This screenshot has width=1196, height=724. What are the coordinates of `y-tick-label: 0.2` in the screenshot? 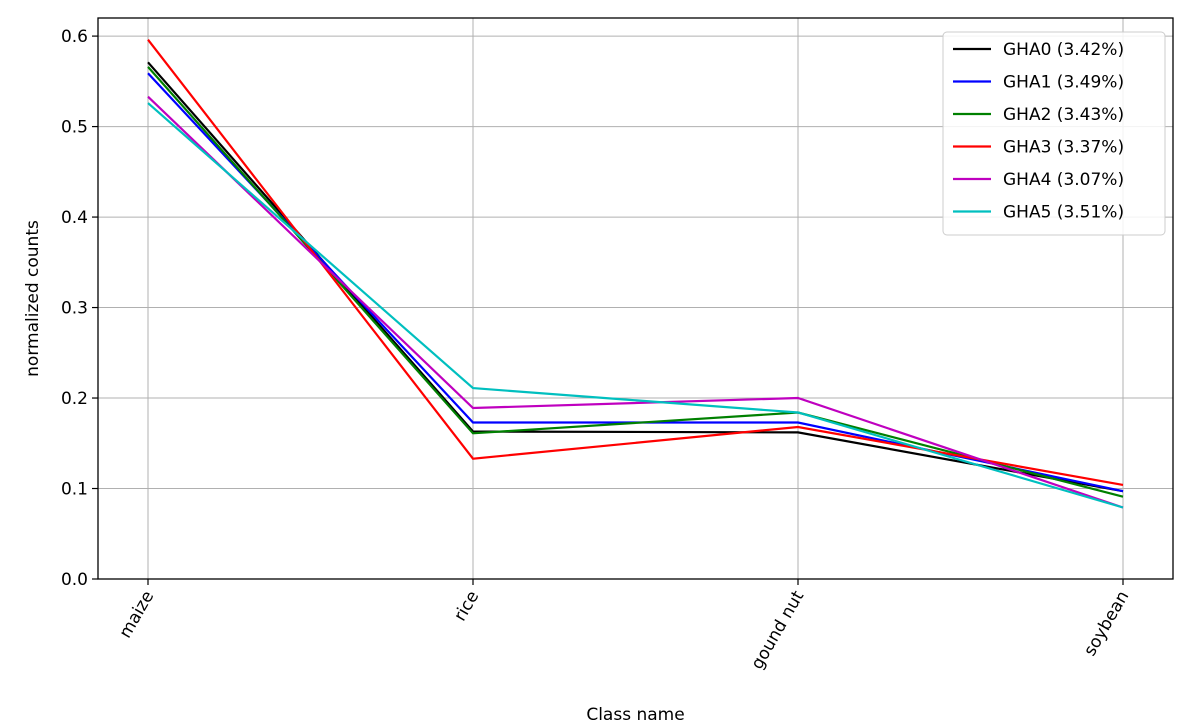 It's located at (74, 399).